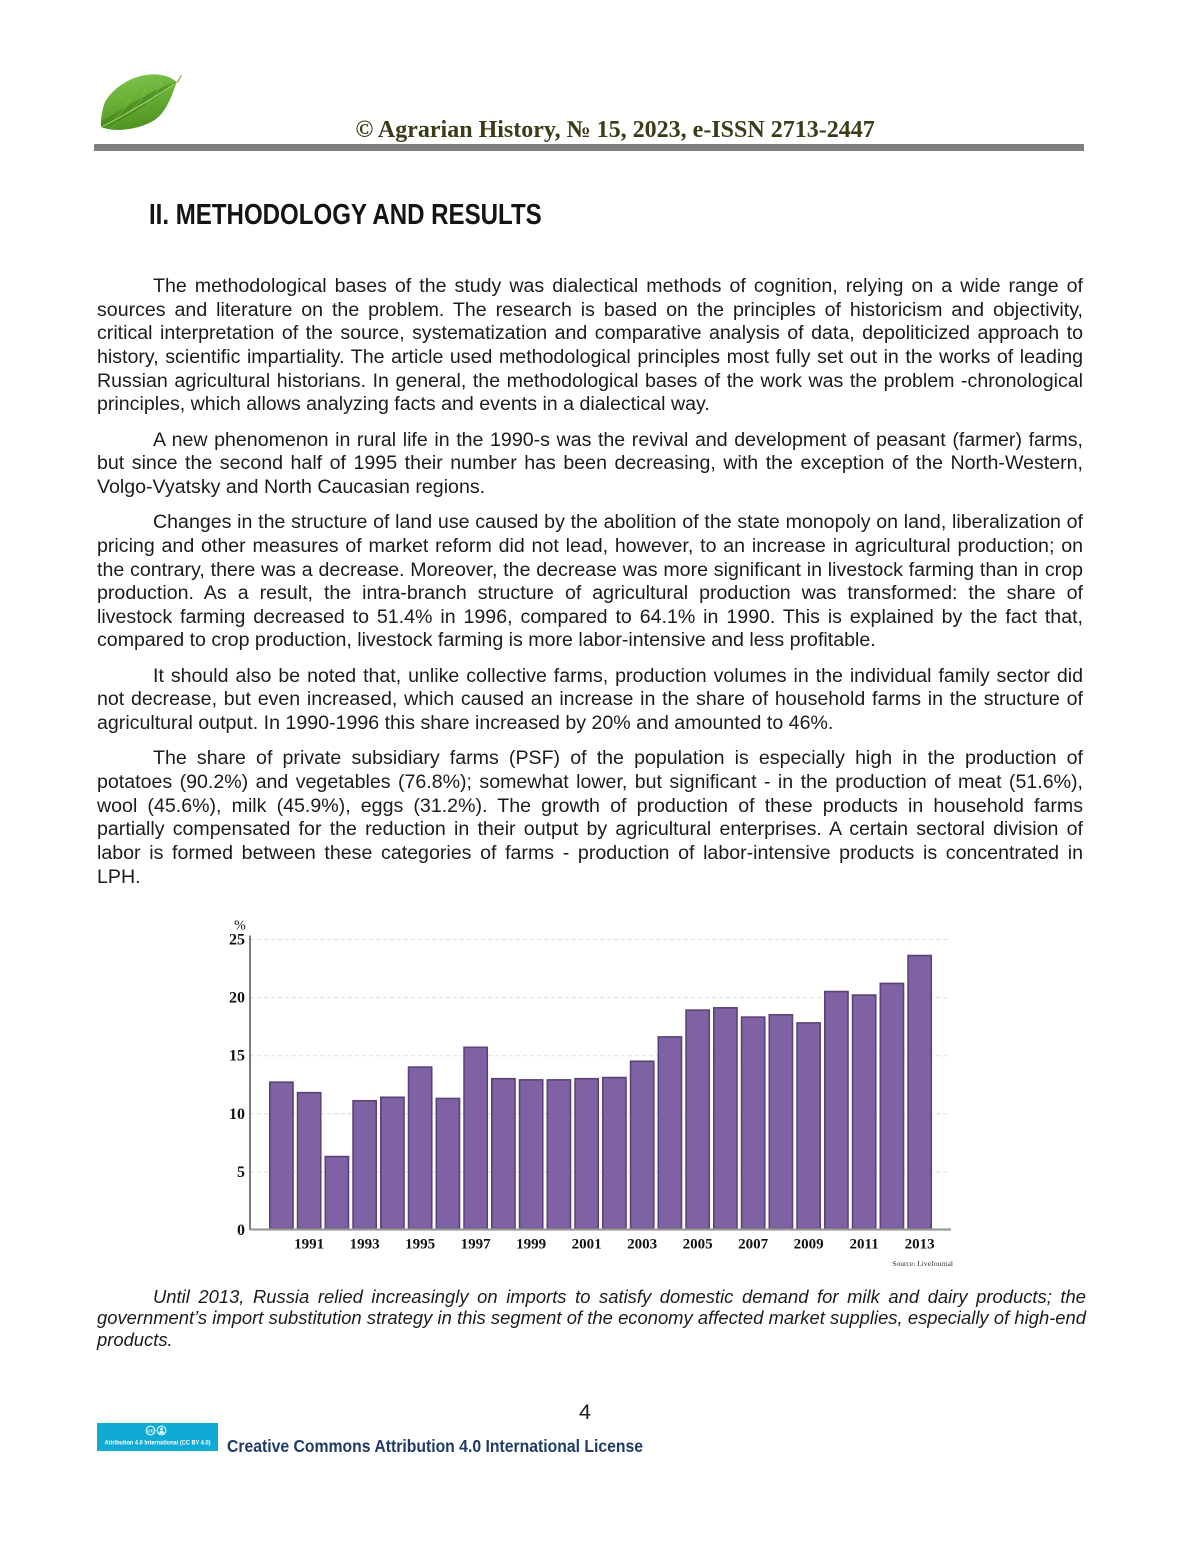 The width and height of the screenshot is (1200, 1553). What do you see at coordinates (150, 1432) in the screenshot?
I see `svg-text: cc` at bounding box center [150, 1432].